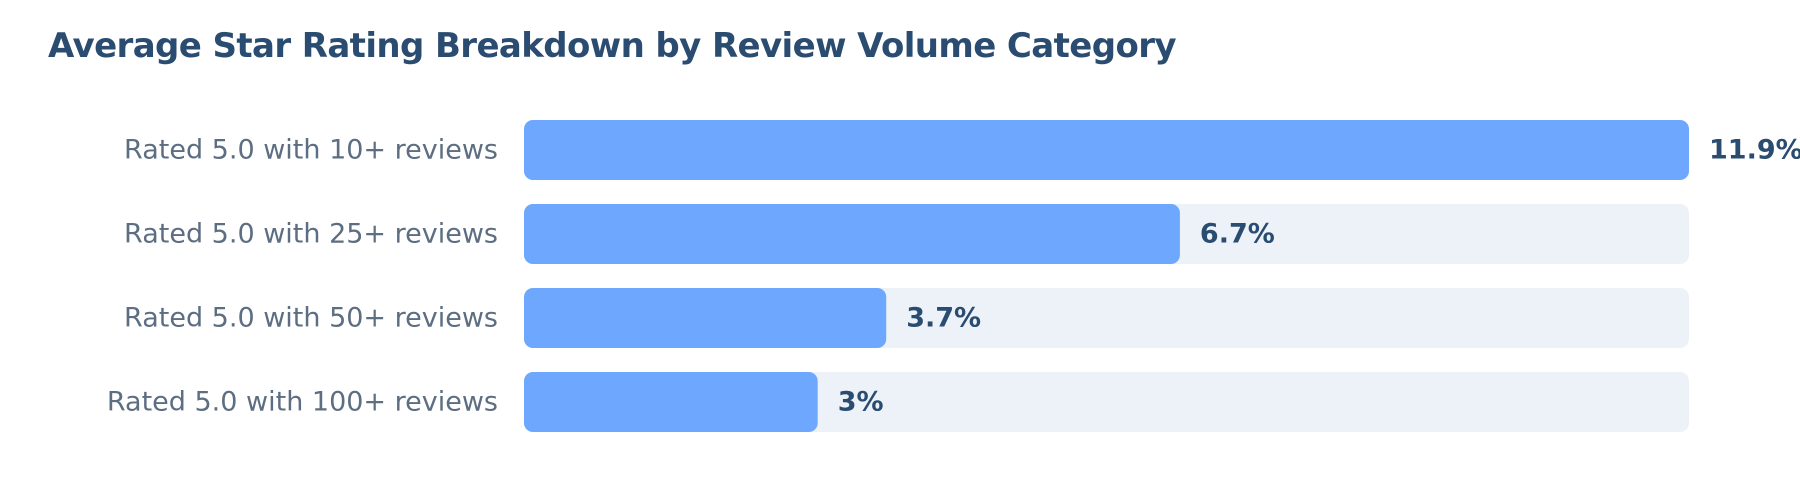 Image resolution: width=1800 pixels, height=488 pixels. Describe the element at coordinates (861, 402) in the screenshot. I see `value-label: 3%` at that location.